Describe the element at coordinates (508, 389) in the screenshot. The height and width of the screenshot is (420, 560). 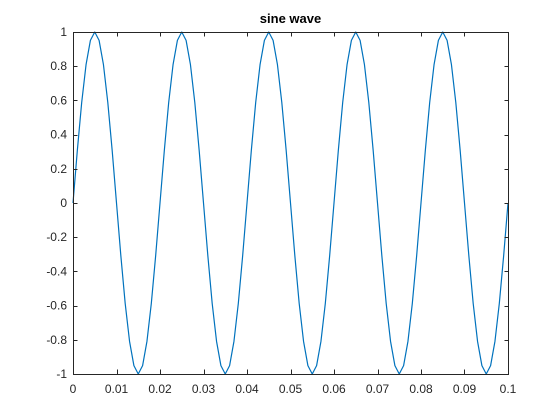
I see `x-tick-label: 0.1` at that location.